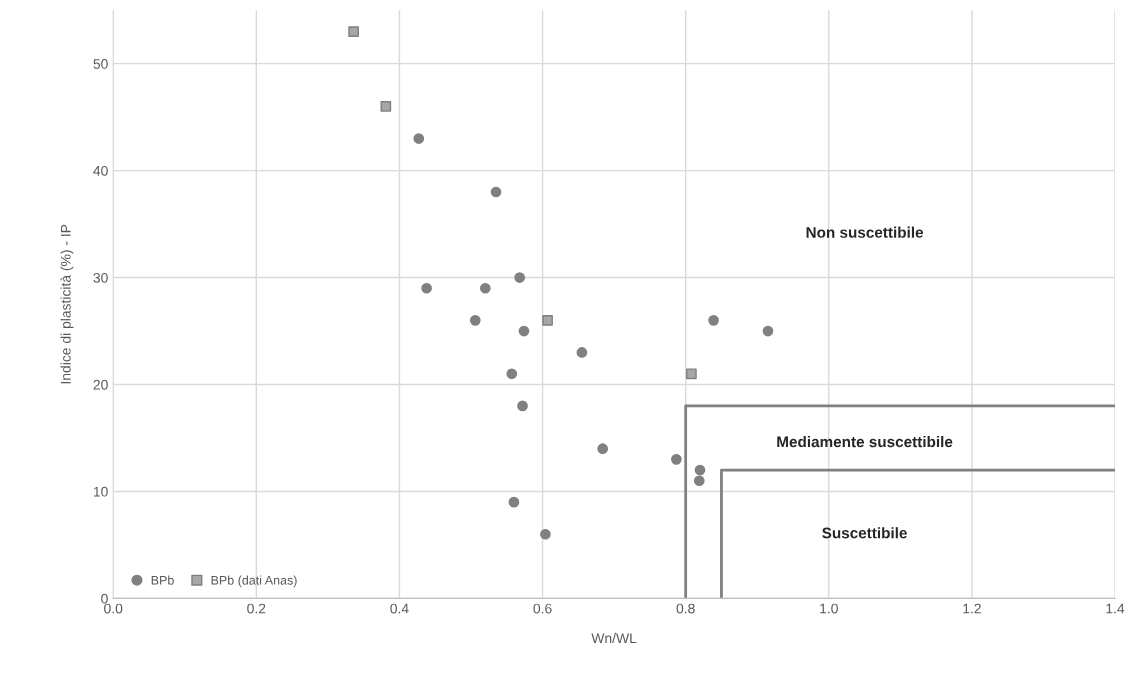 This screenshot has height=680, width=1132. I want to click on y-tick-label: 20, so click(100, 384).